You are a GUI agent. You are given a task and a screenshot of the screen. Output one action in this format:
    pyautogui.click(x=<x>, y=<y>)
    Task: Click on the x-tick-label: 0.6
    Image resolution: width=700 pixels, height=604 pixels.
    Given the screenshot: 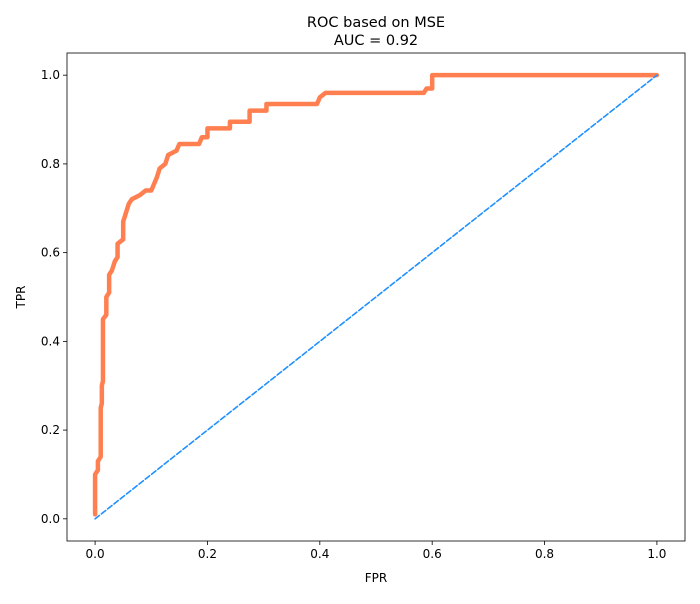 What is the action you would take?
    pyautogui.click(x=432, y=554)
    